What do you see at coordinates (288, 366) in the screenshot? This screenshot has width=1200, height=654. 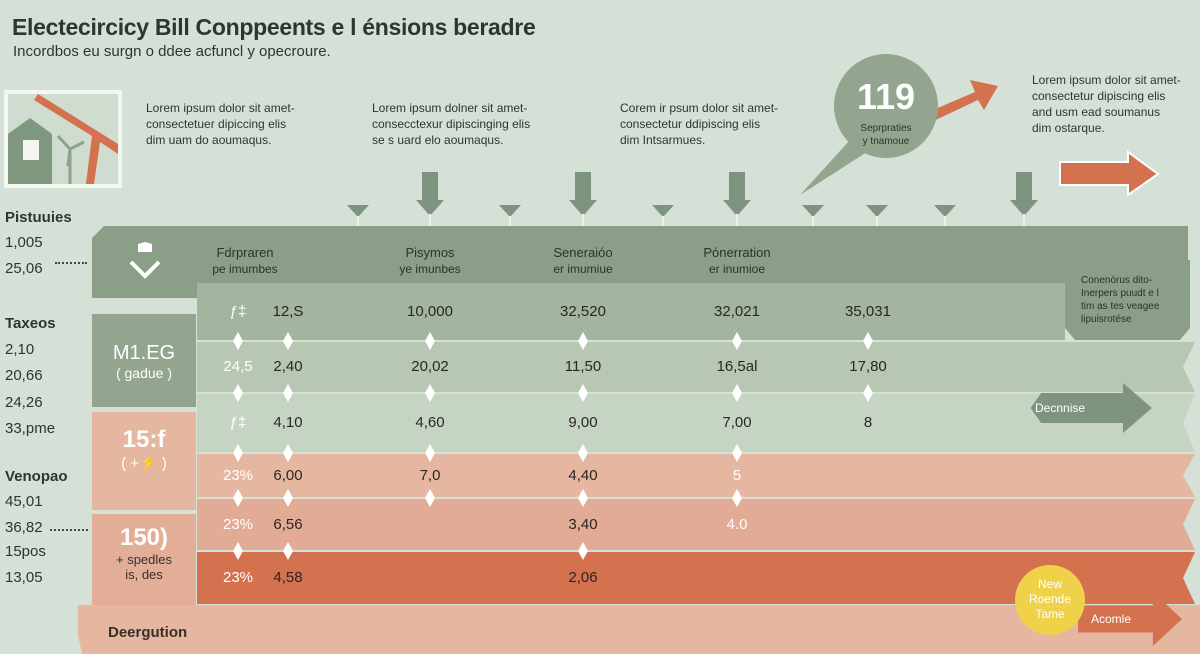 I see `table-cell: 2,40` at bounding box center [288, 366].